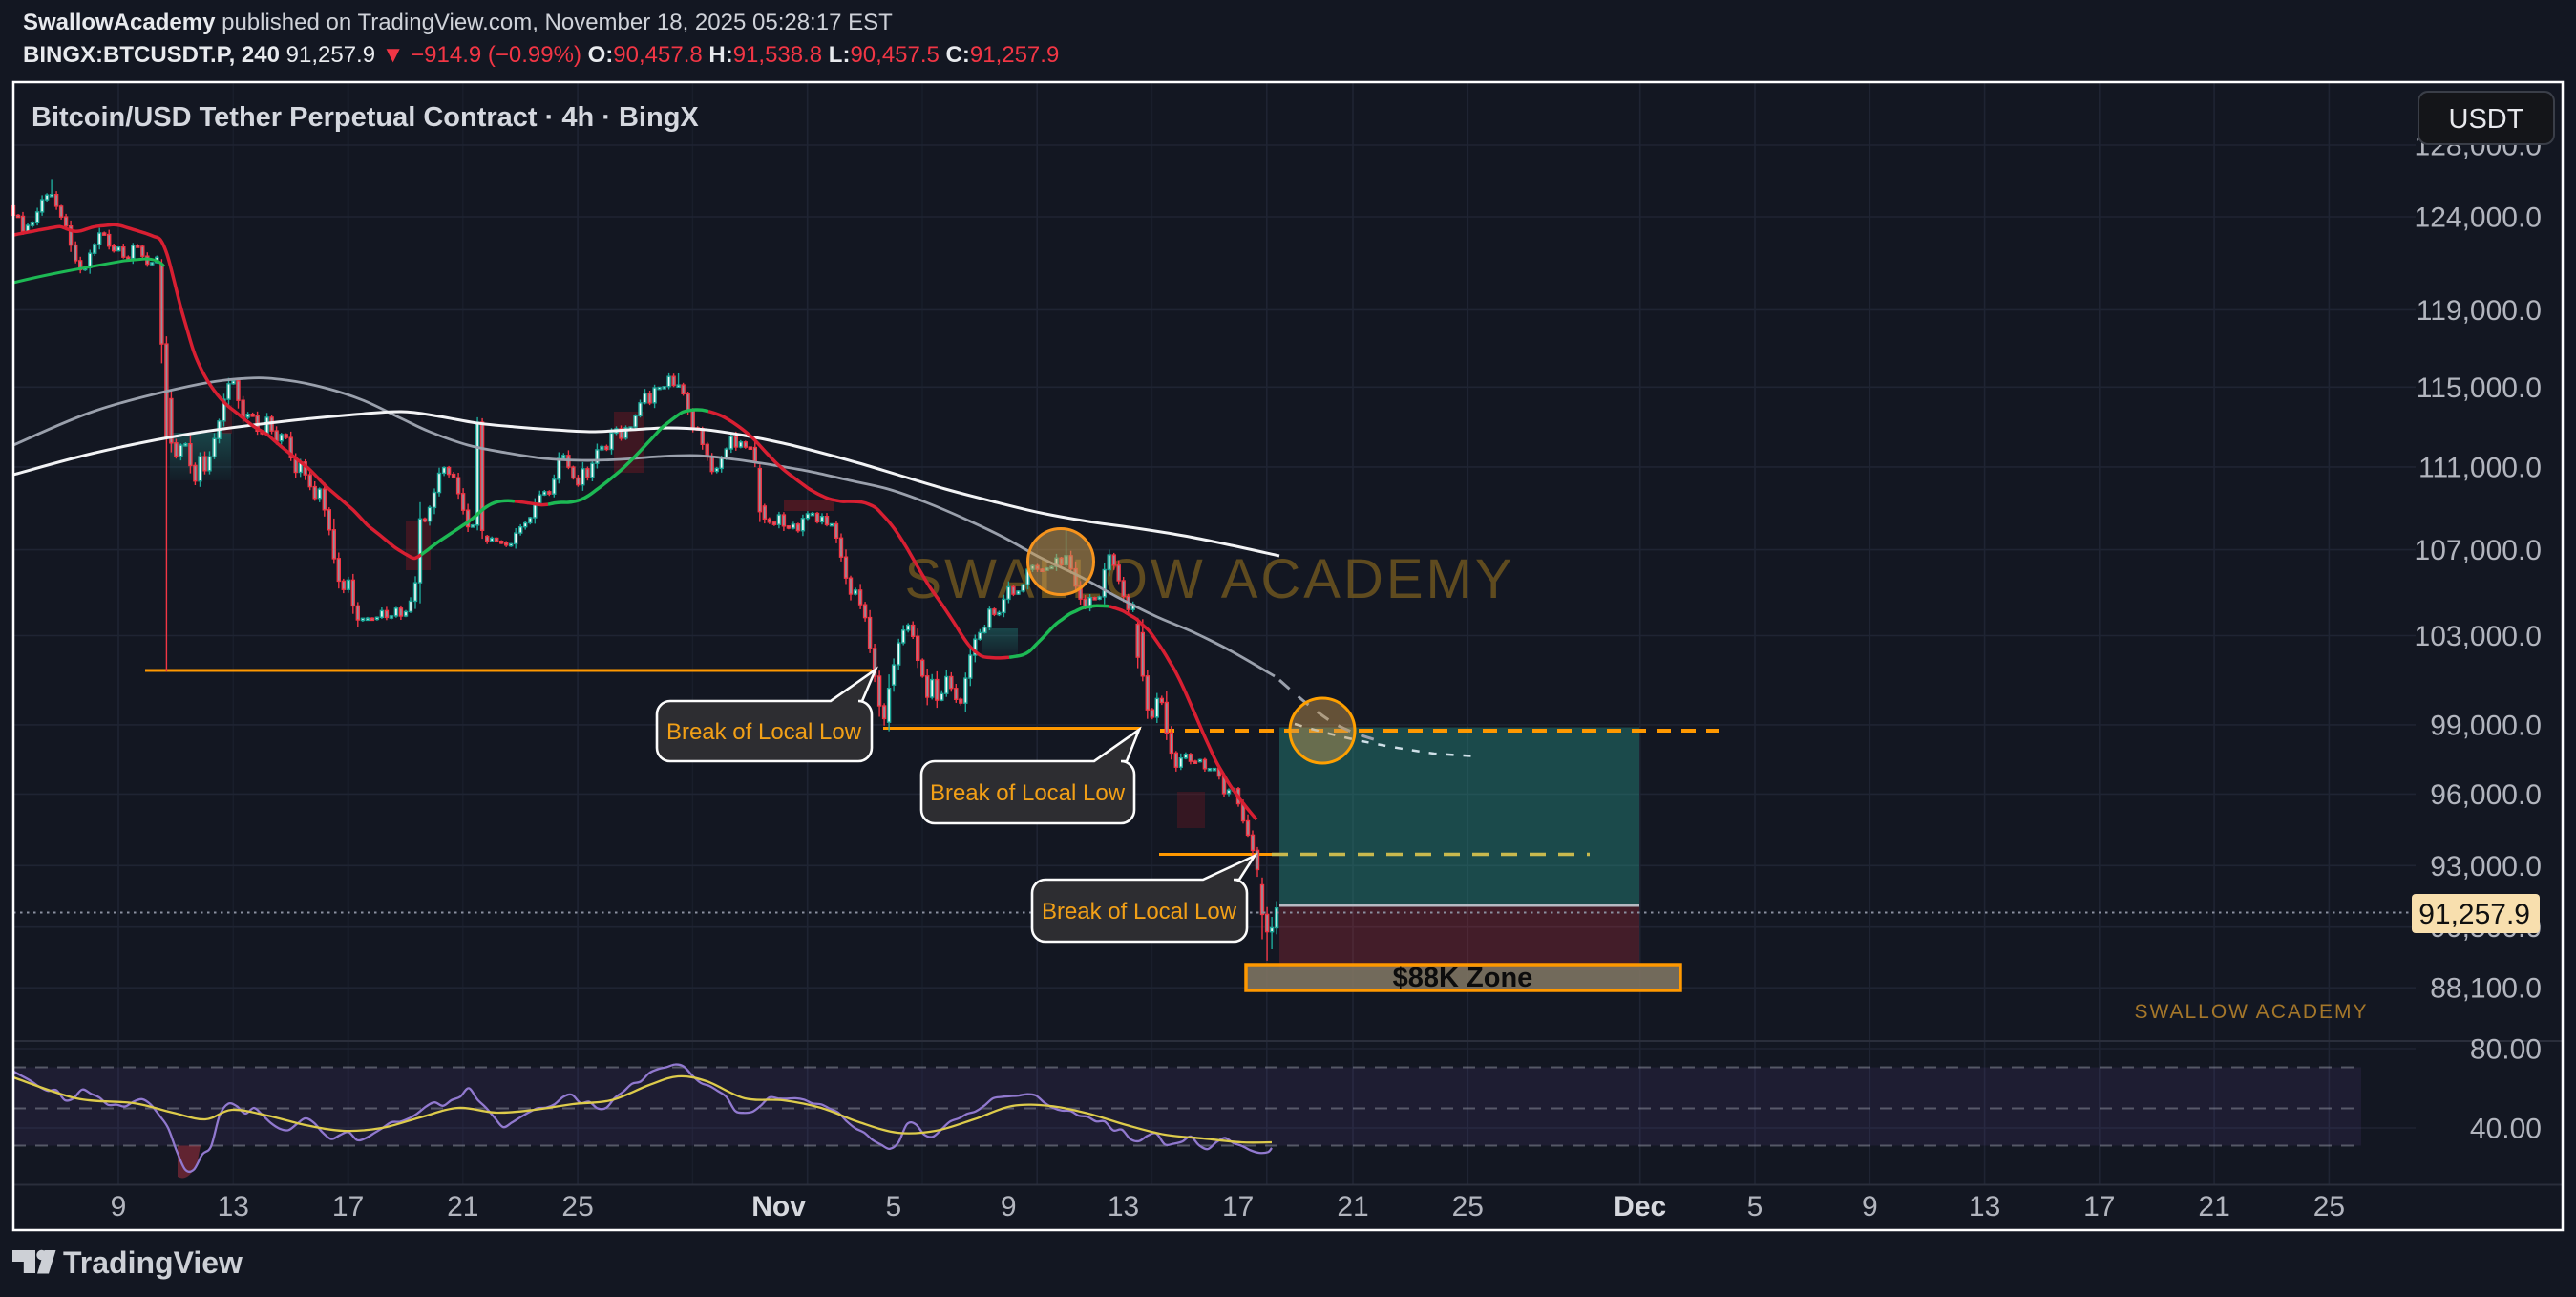  What do you see at coordinates (2480, 467) in the screenshot?
I see `svg-text: 111,000.0` at bounding box center [2480, 467].